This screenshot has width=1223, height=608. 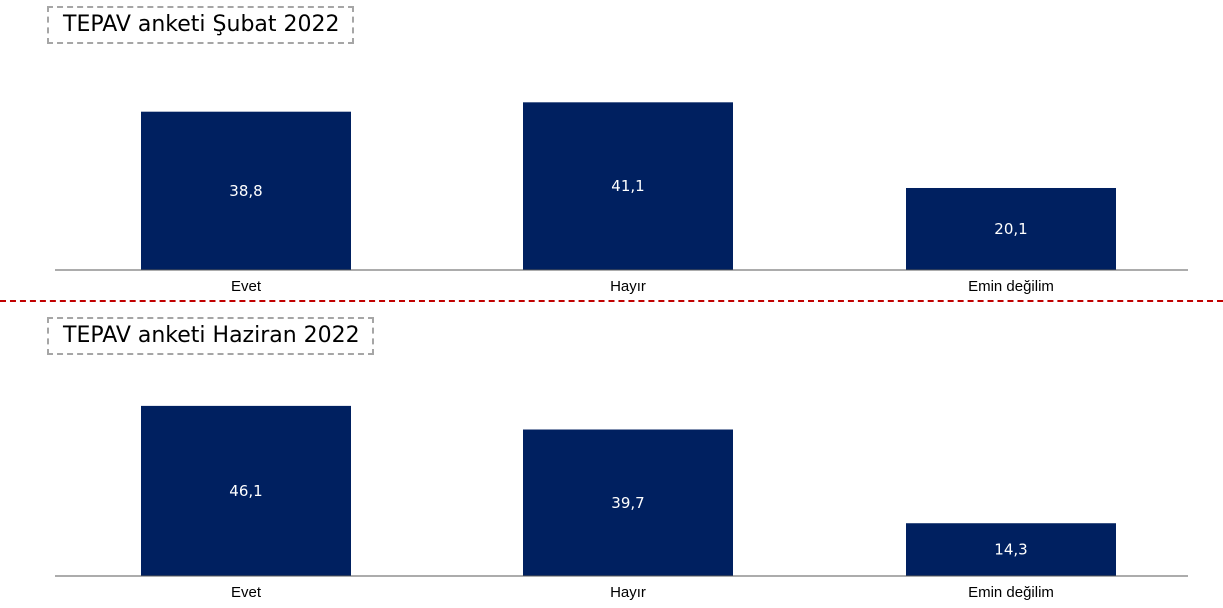 I want to click on data-label: 41,1, so click(x=627, y=186).